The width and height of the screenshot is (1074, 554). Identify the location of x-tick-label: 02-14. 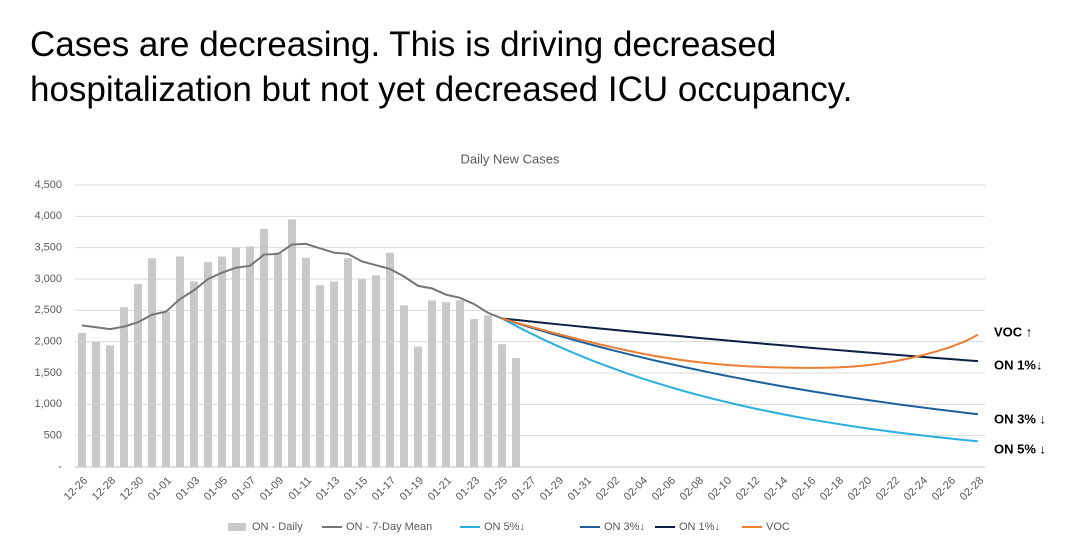
(776, 489).